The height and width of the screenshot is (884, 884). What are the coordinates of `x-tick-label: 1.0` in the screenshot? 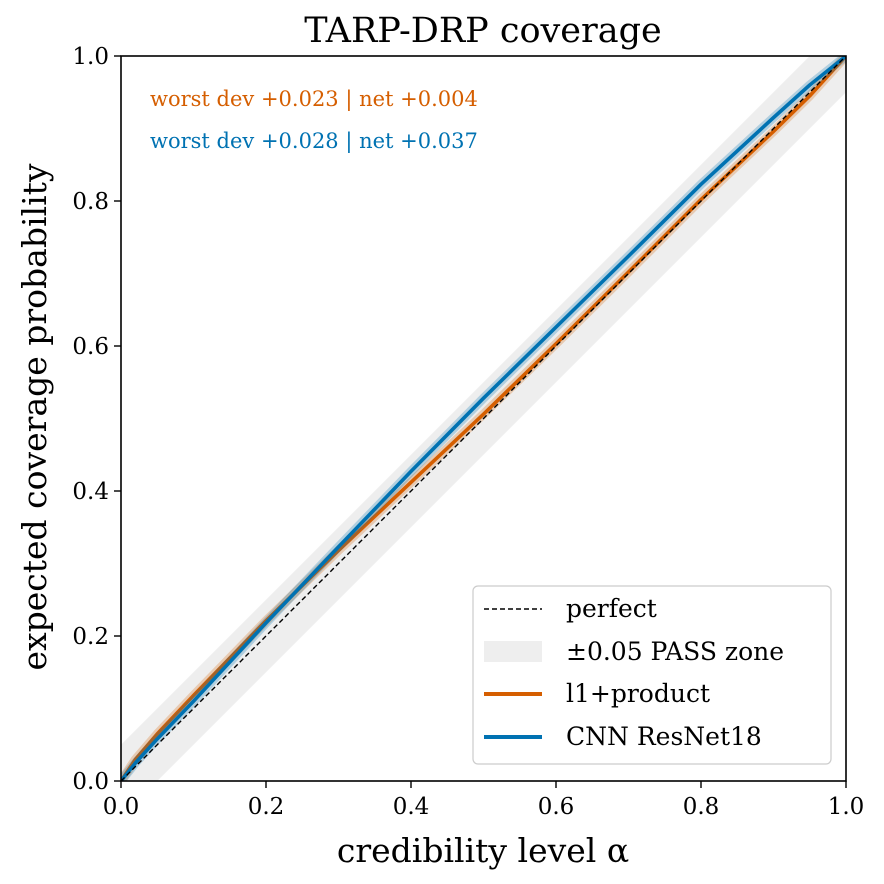 It's located at (846, 807).